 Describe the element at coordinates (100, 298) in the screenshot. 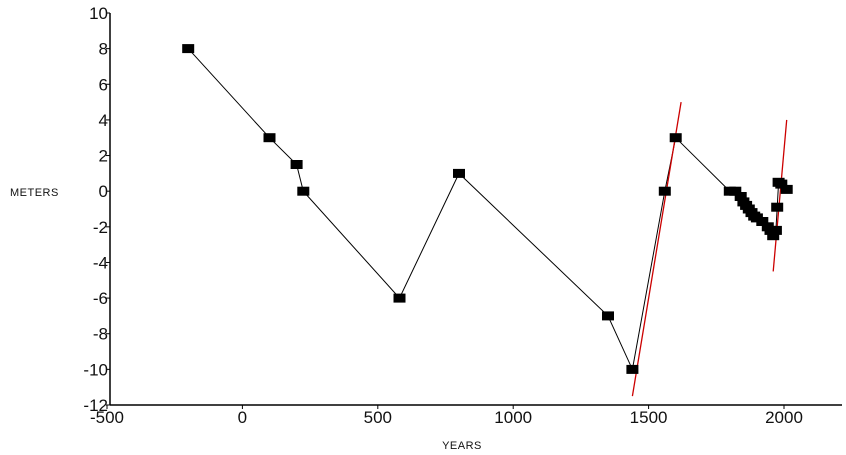

I see `y-tick-label: -6` at that location.